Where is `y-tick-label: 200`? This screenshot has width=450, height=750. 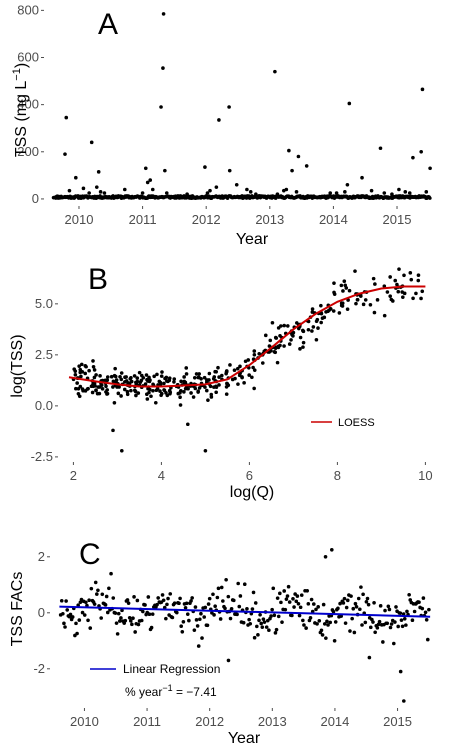
y-tick-label: 200 is located at coordinates (28, 151).